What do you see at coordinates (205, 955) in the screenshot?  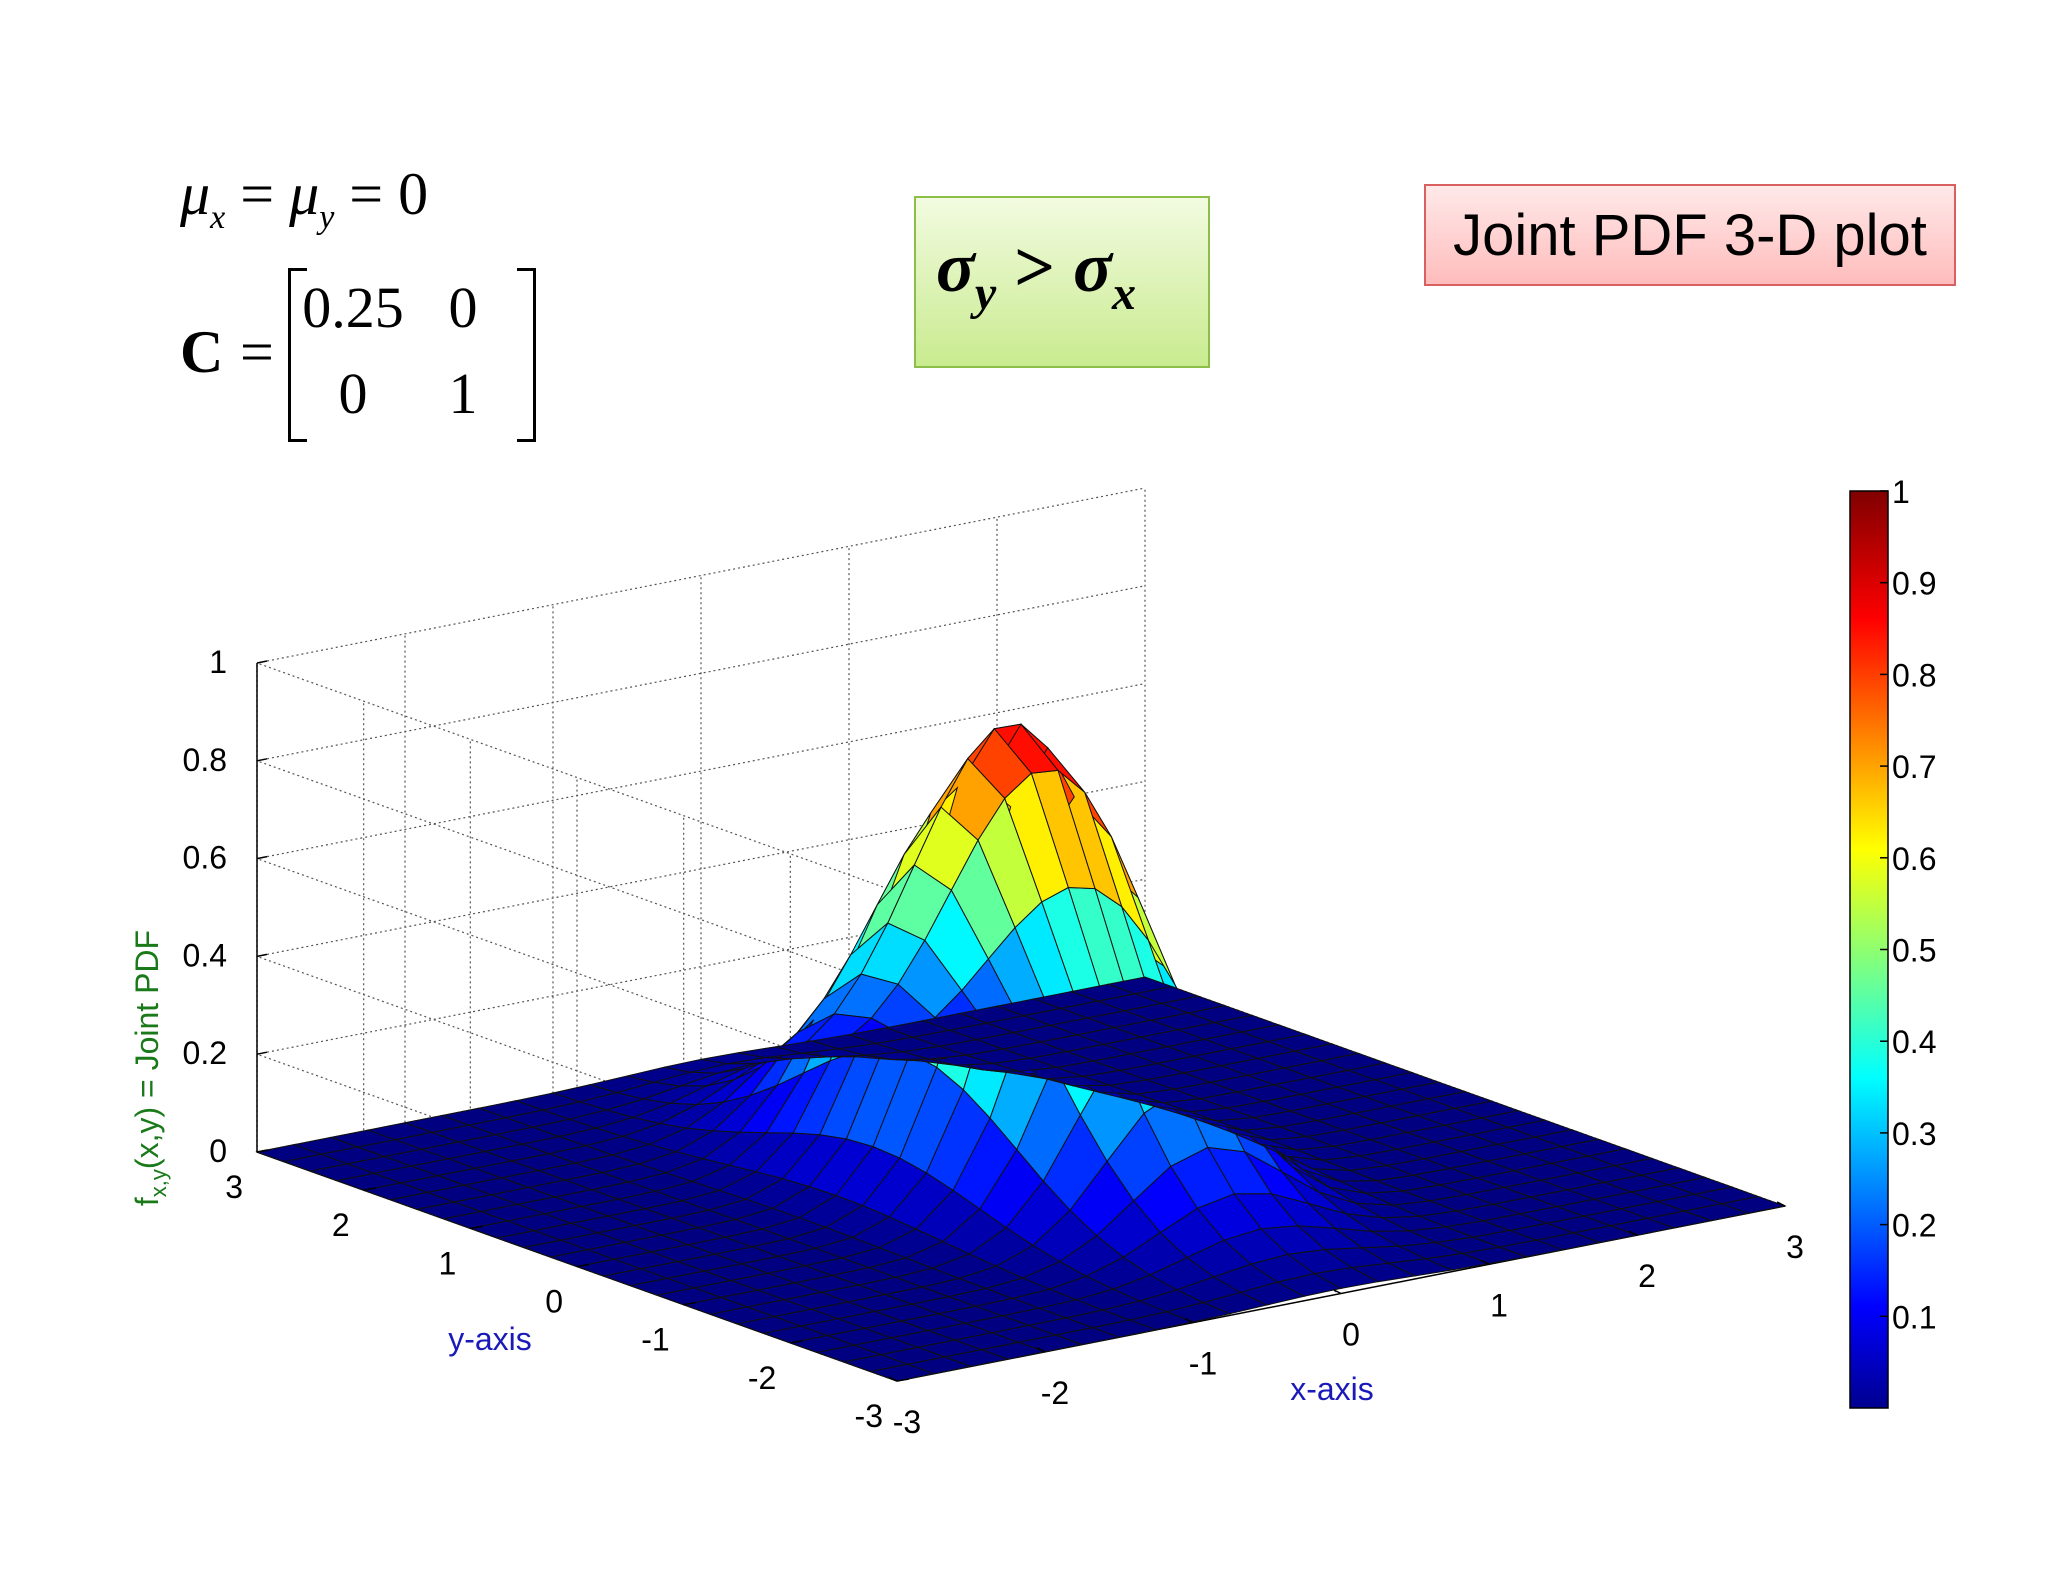 I see `z-tick-label: 0.4` at bounding box center [205, 955].